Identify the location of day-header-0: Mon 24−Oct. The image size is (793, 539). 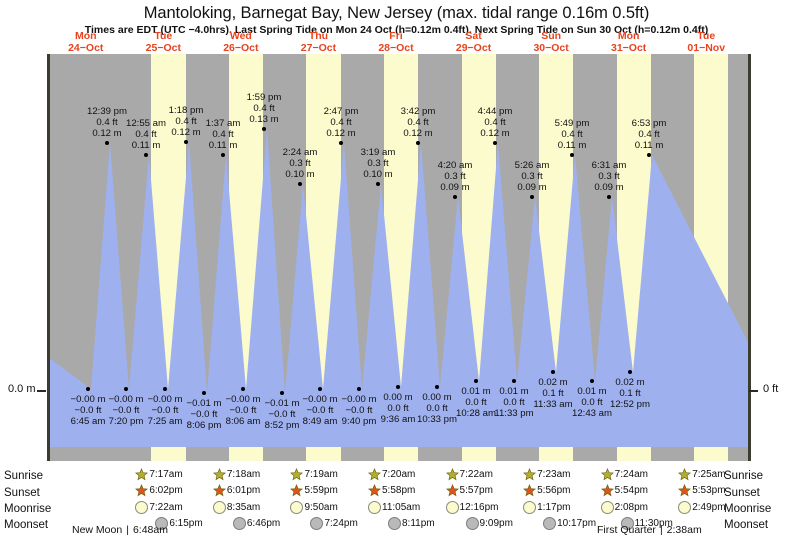
(86, 42).